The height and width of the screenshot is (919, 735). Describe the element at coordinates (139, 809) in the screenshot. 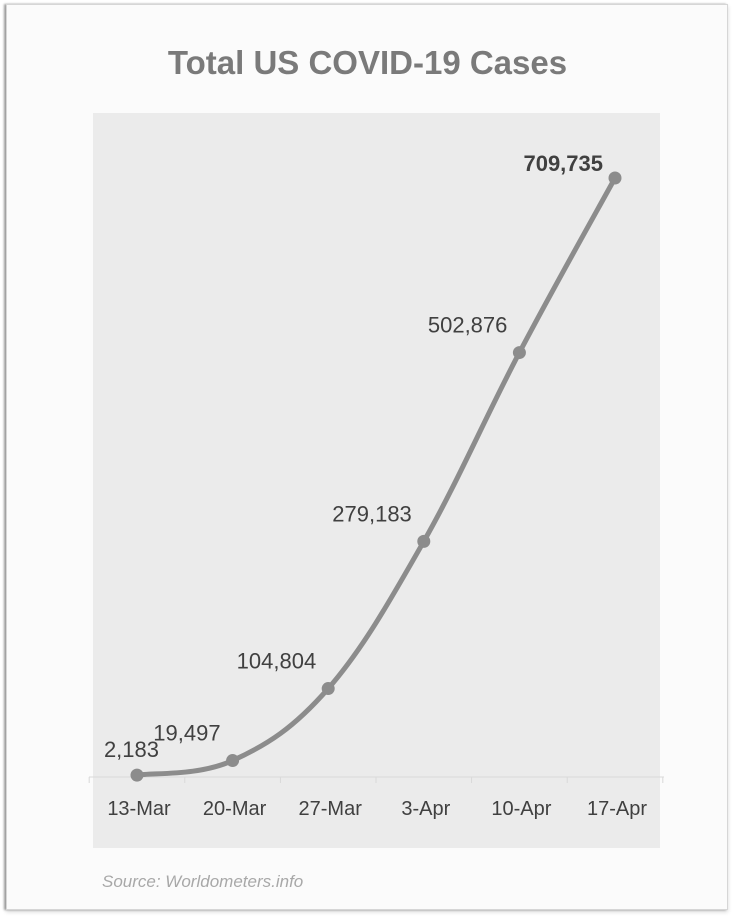

I see `x-tick-label: 13-Mar` at that location.